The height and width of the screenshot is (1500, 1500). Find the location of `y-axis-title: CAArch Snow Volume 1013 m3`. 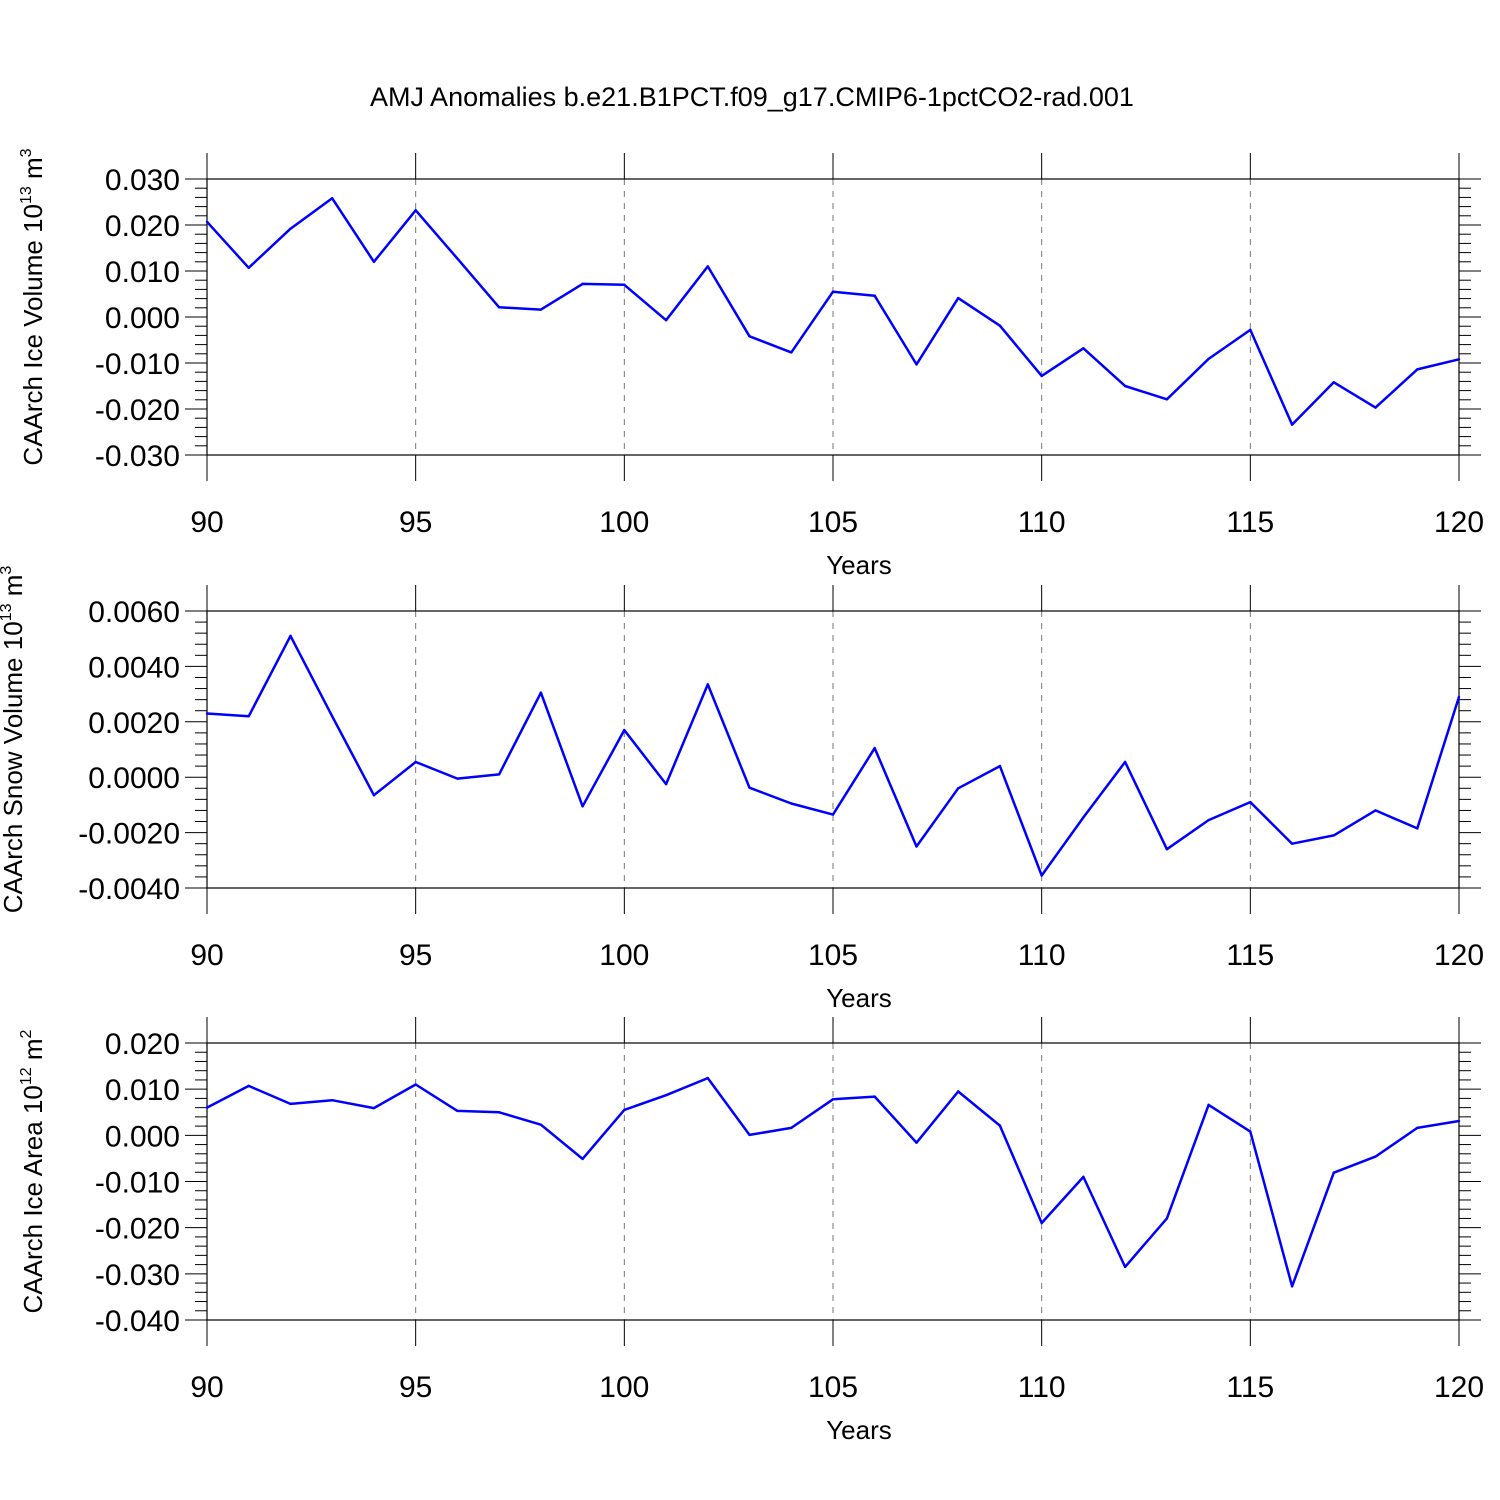

y-axis-title: CAArch Snow Volume 1013 m3 is located at coordinates (14, 740).